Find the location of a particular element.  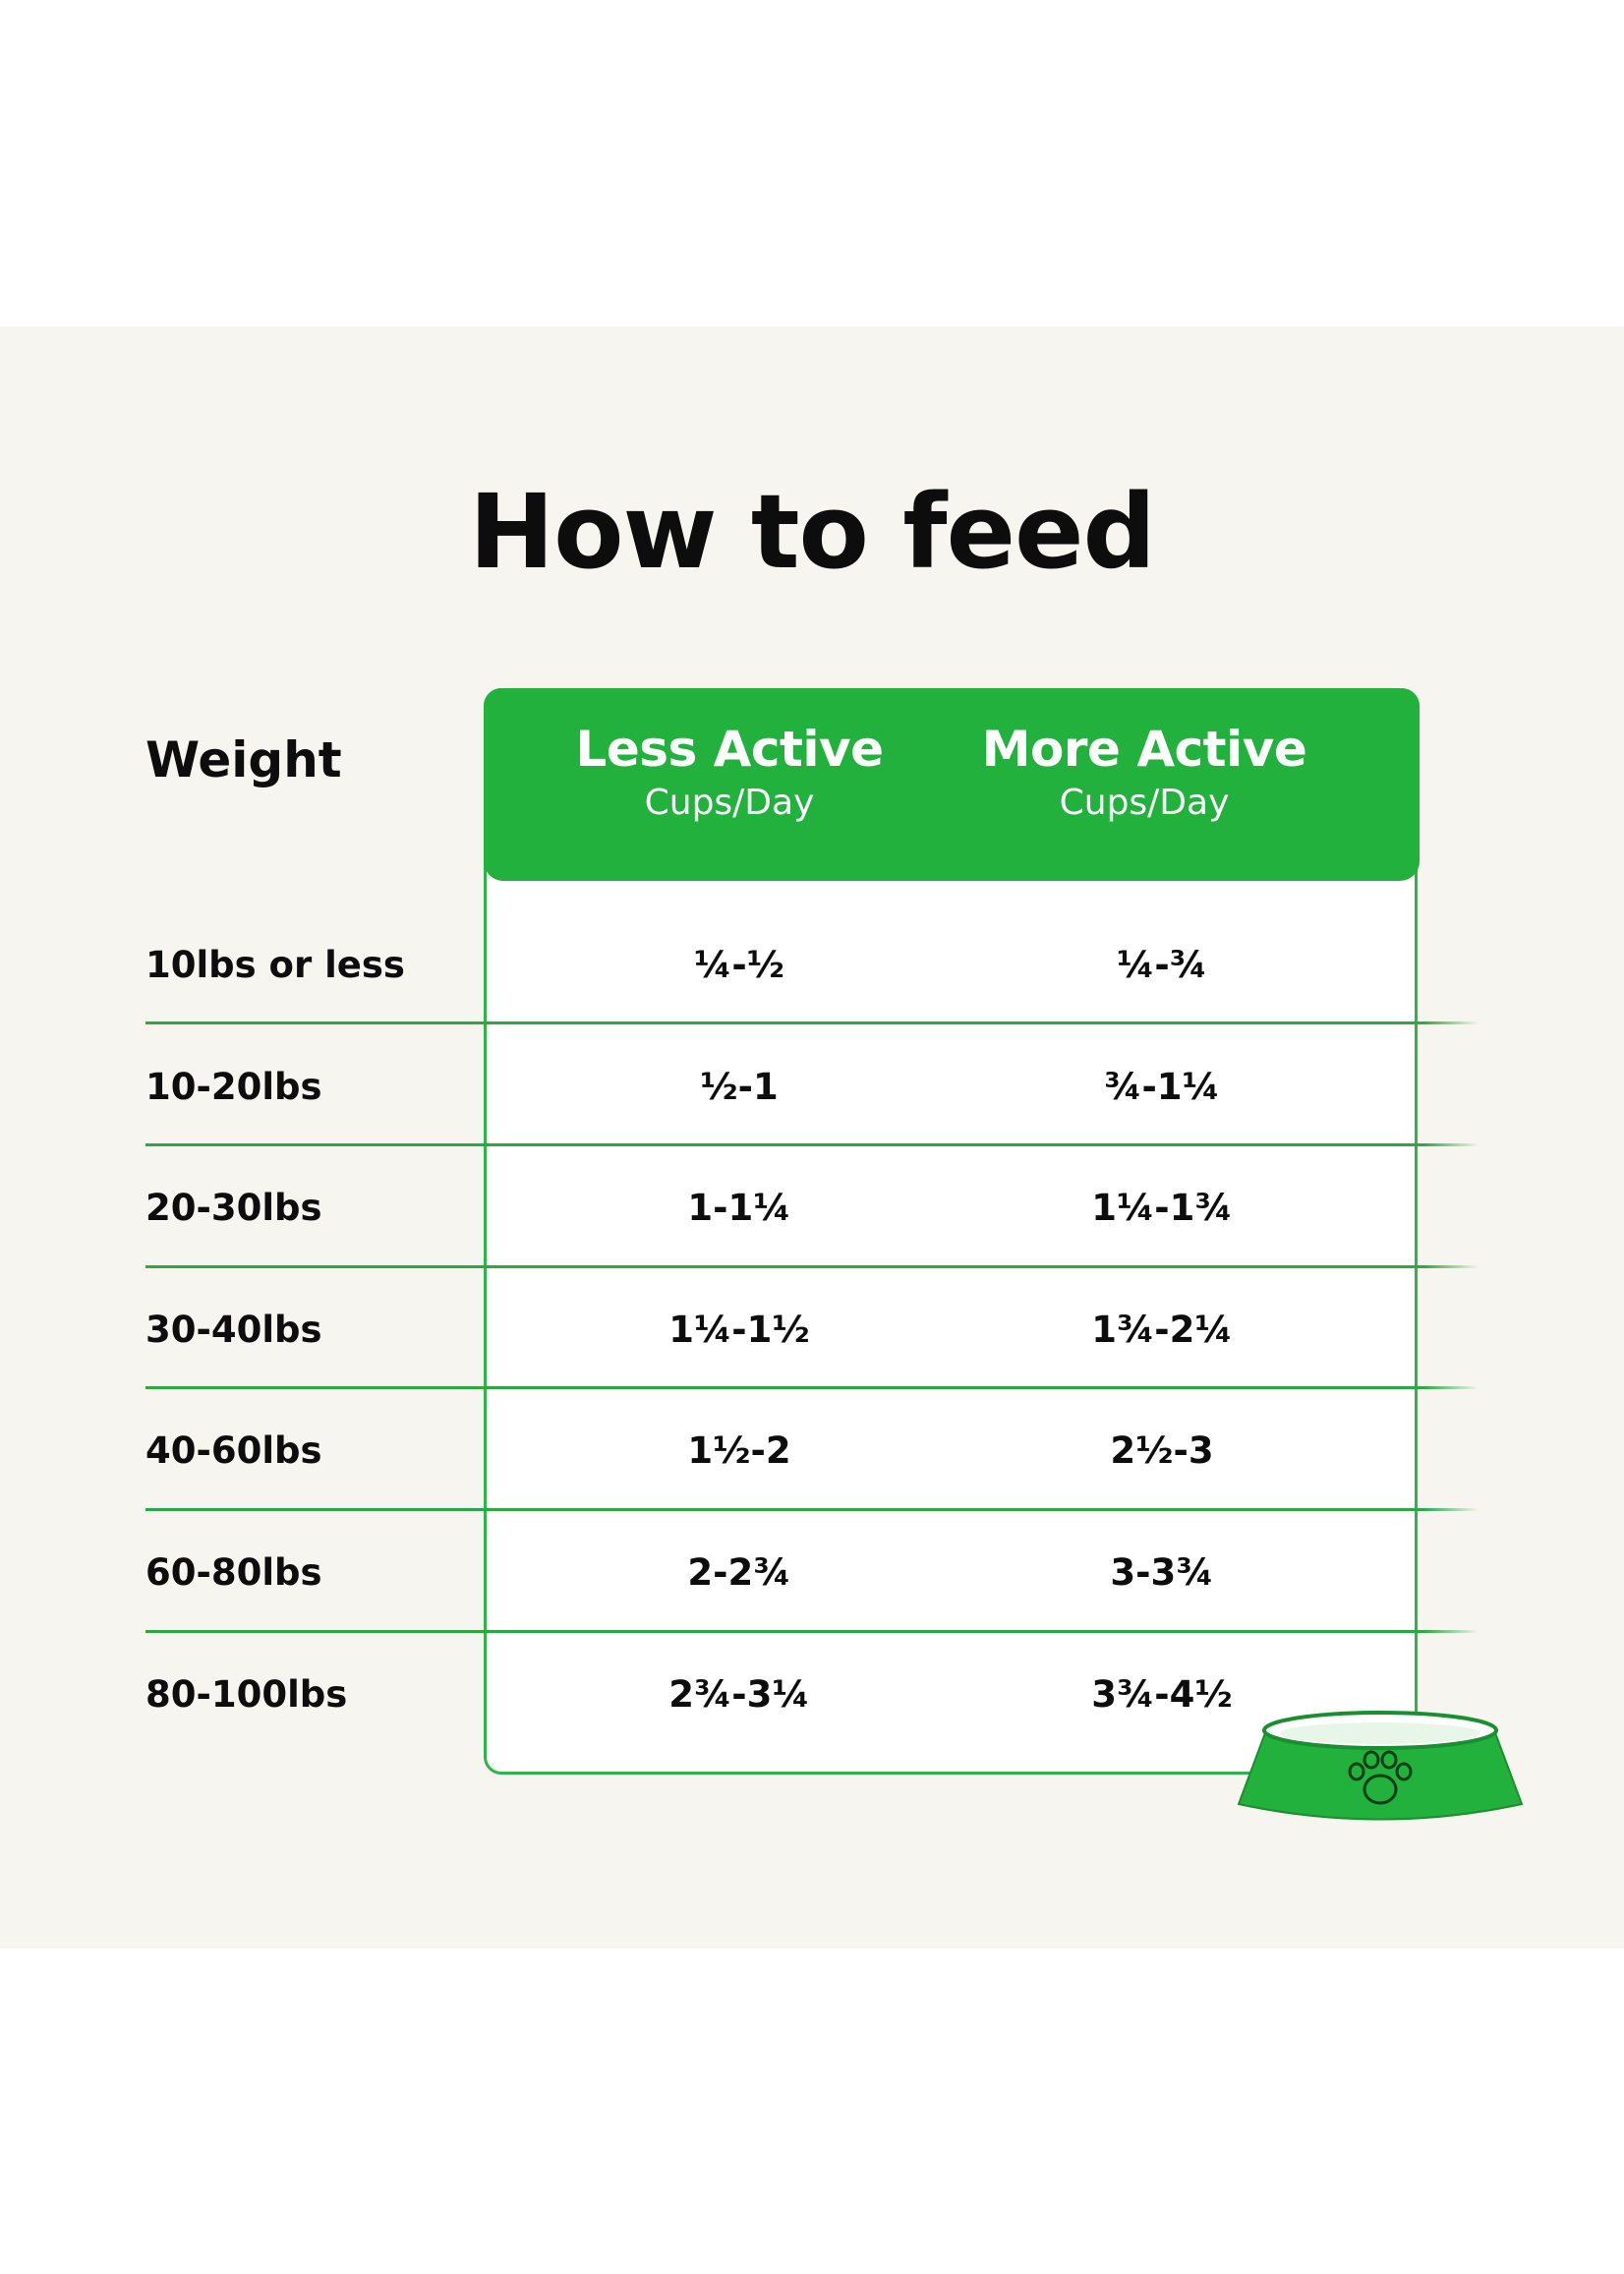

dog-bowl-paw-icon is located at coordinates (1380, 1766).